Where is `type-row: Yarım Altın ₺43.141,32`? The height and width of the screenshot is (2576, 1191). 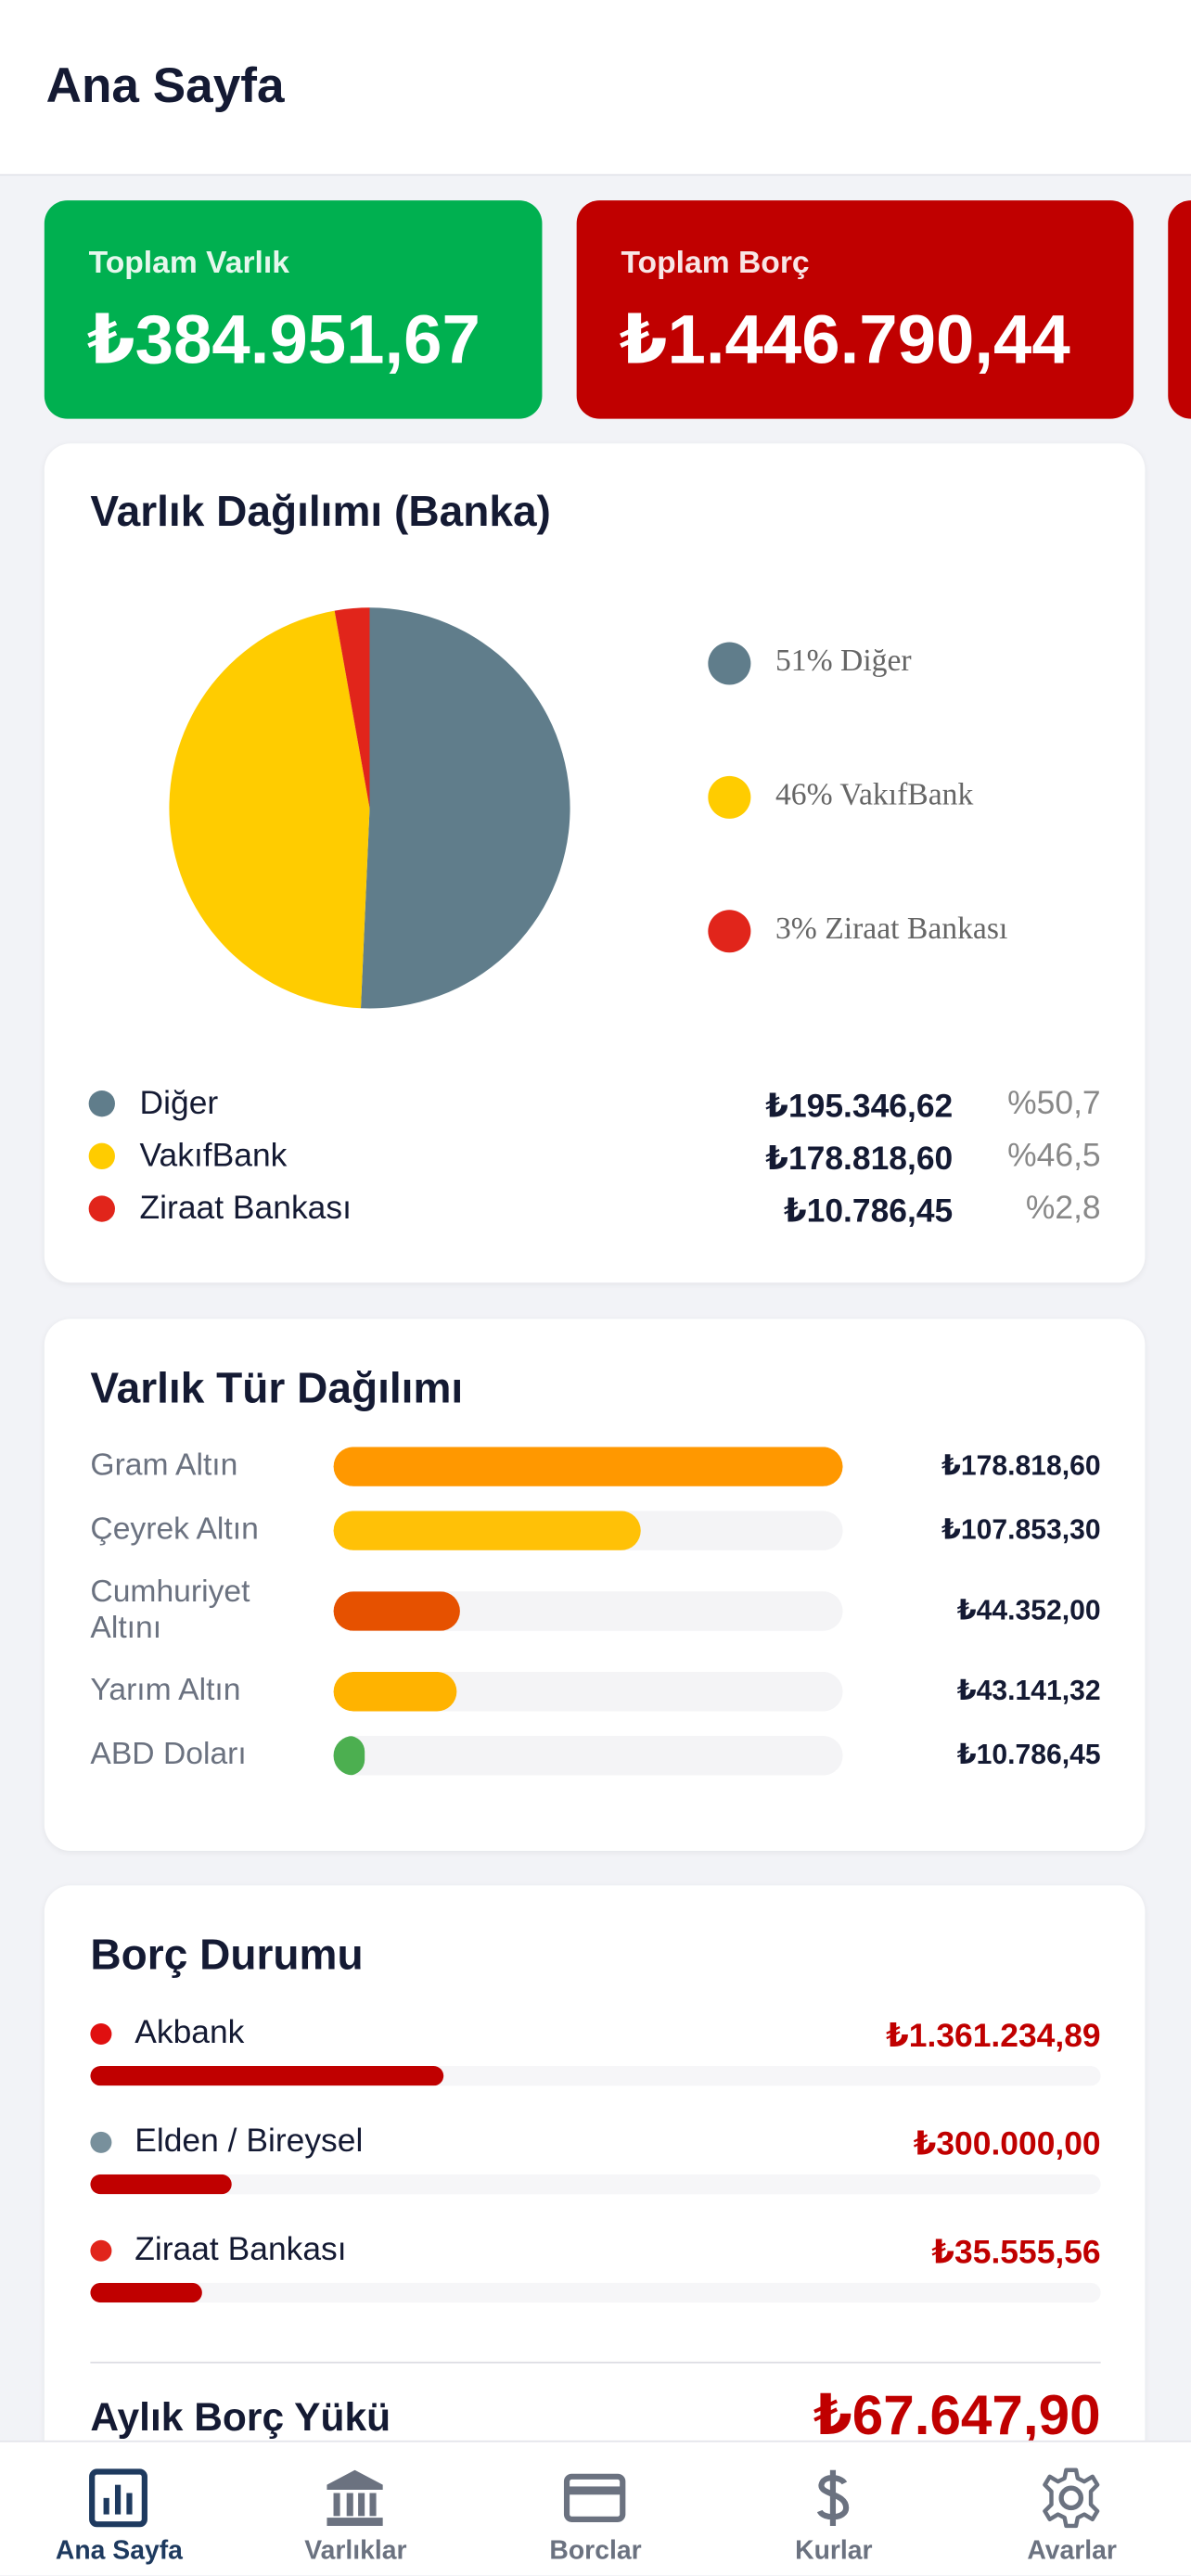
type-row: Yarım Altın ₺43.141,32 is located at coordinates (595, 1692).